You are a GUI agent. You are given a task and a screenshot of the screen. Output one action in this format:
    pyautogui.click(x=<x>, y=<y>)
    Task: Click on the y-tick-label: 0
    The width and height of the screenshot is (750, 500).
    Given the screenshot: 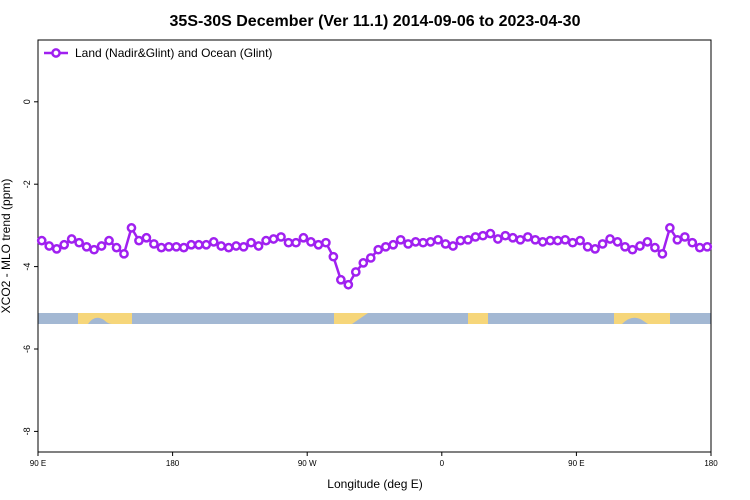 What is the action you would take?
    pyautogui.click(x=27, y=101)
    